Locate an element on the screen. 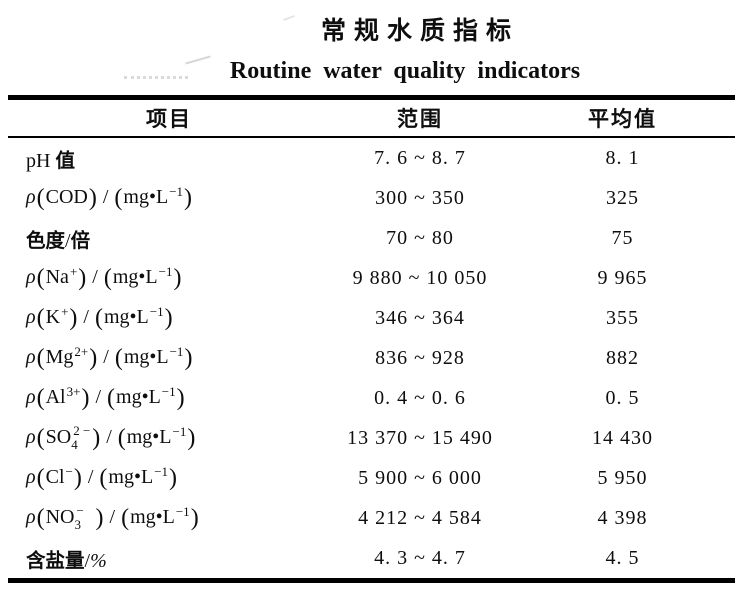  table-row: ρ(COD) / (mg•L−1) 300 ~ 350 325 is located at coordinates (371, 198).